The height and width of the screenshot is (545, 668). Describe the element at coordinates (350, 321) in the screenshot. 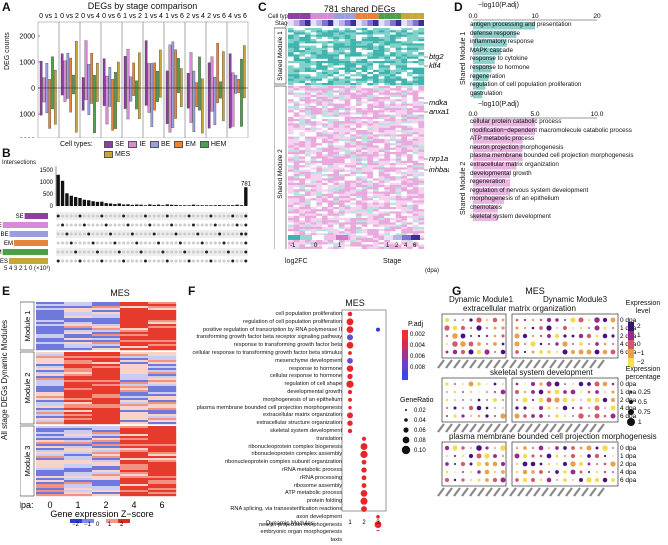

I see `panel-f-dot` at that location.